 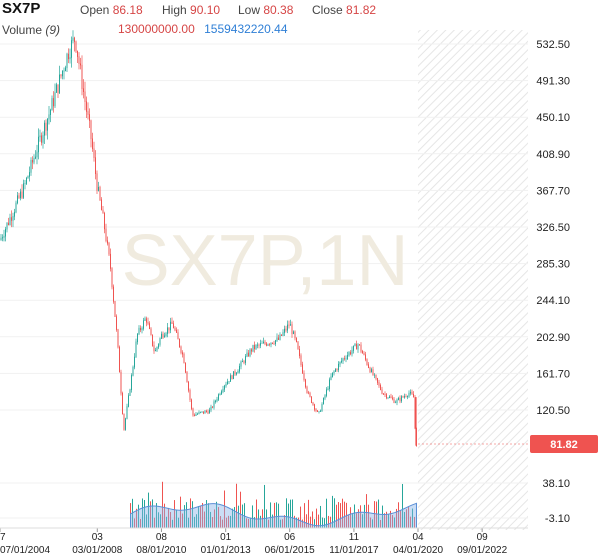 What do you see at coordinates (557, 519) in the screenshot?
I see `volume-tick-label: -3.10` at bounding box center [557, 519].